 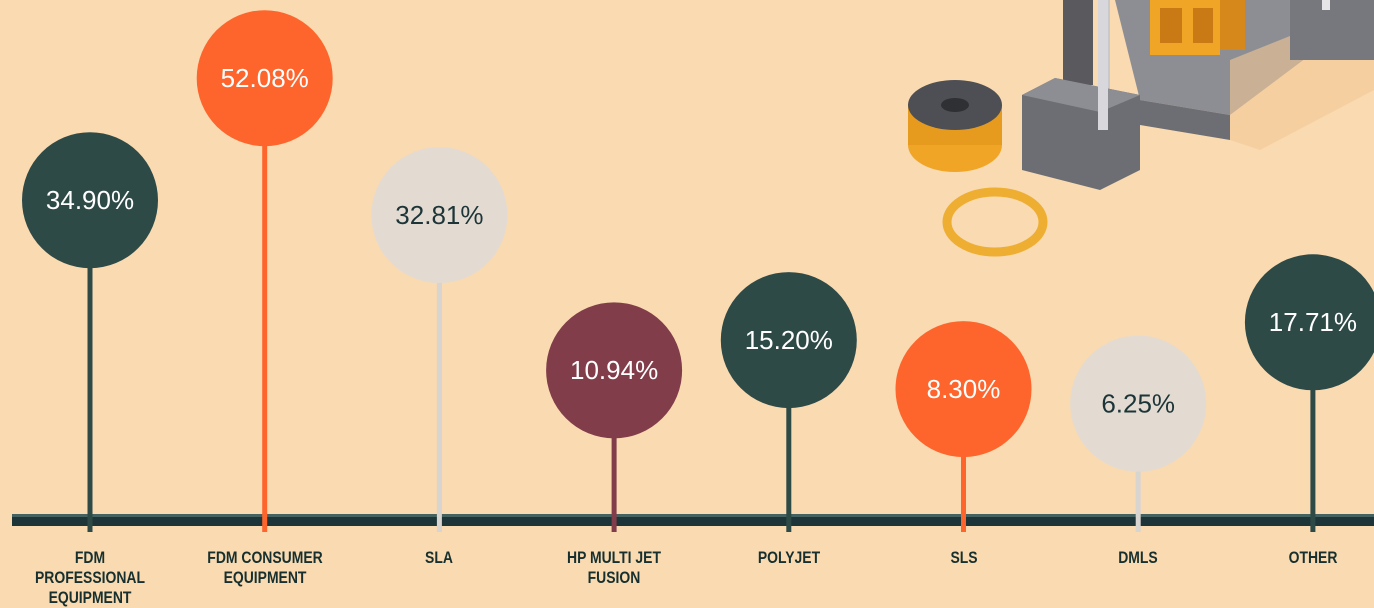 What do you see at coordinates (1138, 557) in the screenshot?
I see `category-label: DMLS` at bounding box center [1138, 557].